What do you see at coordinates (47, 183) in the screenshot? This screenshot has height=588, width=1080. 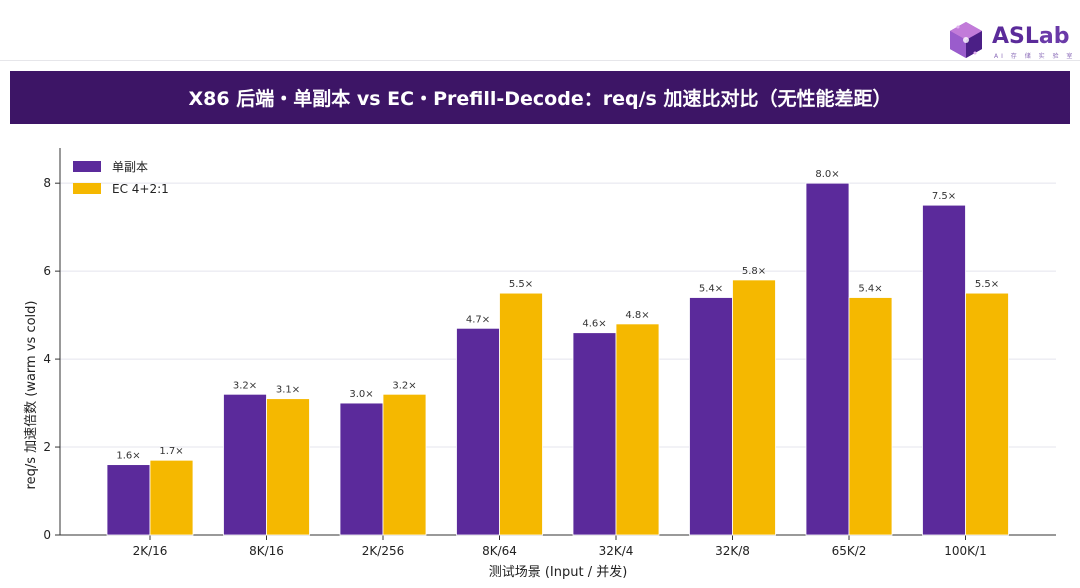 I see `y-tick-label: 8` at bounding box center [47, 183].